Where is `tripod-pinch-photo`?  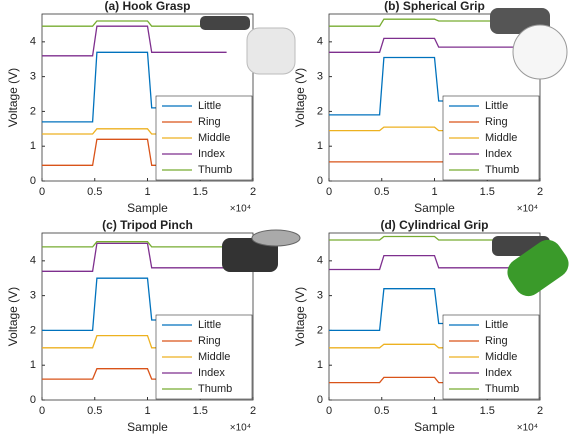 tripod-pinch-photo is located at coordinates (261, 250).